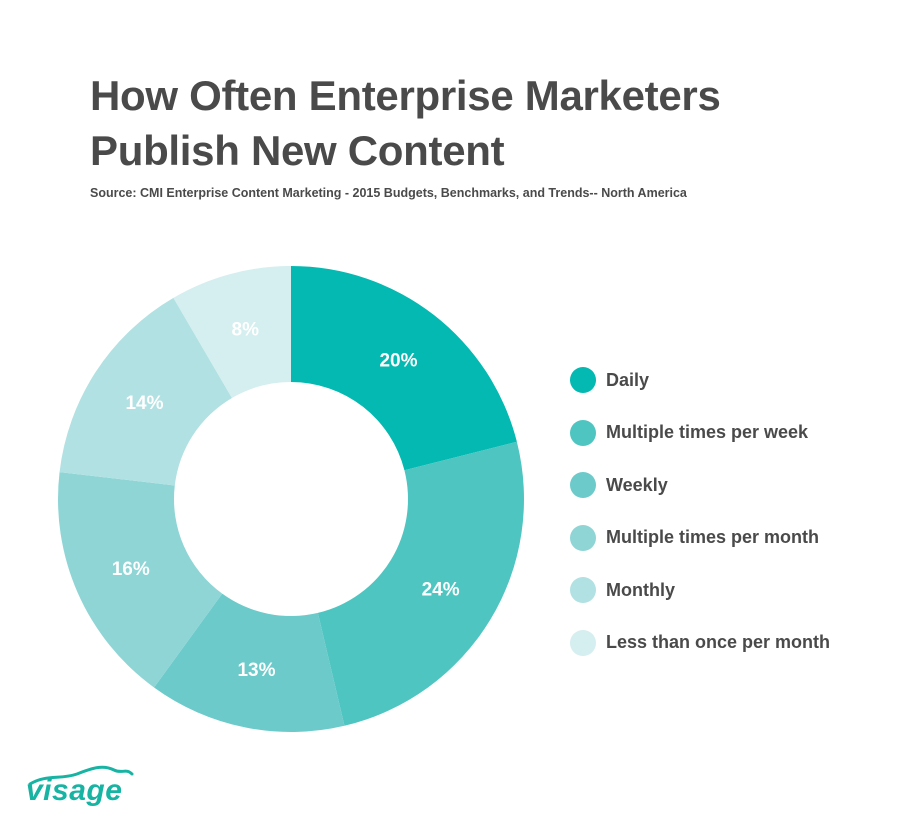 The width and height of the screenshot is (900, 826). I want to click on legend-item: Multiple times per month, so click(700, 538).